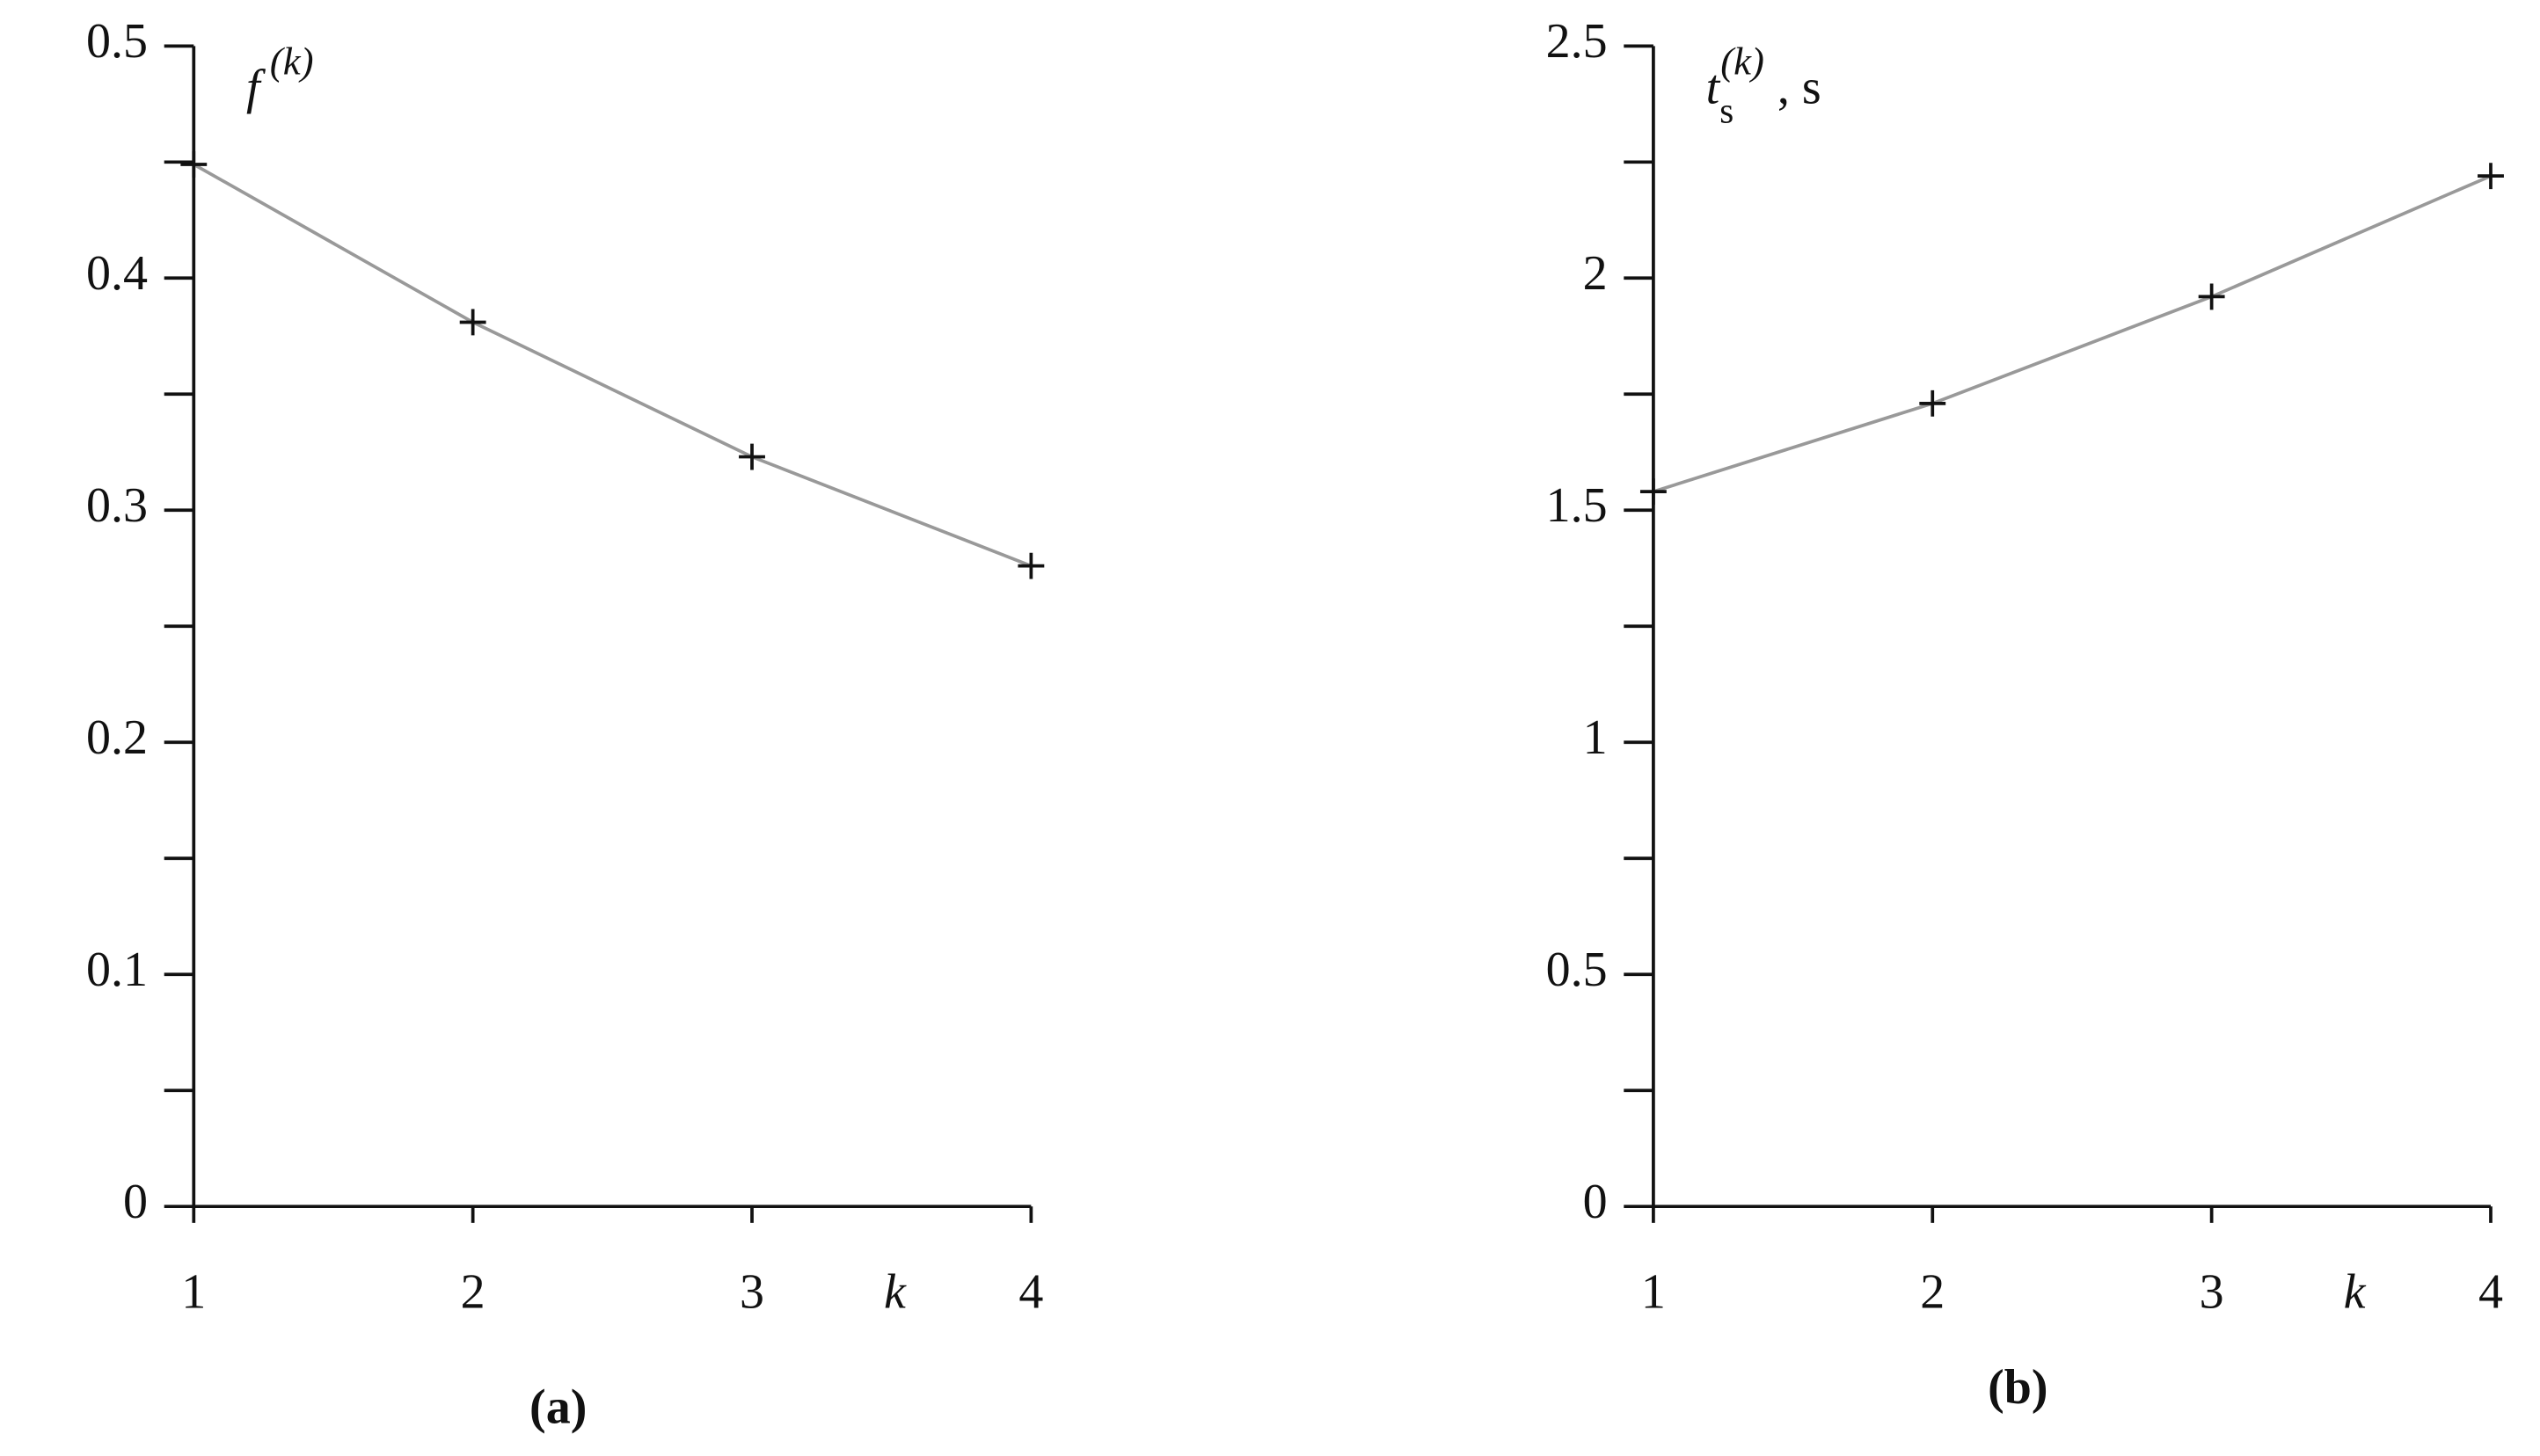 The height and width of the screenshot is (1456, 2540). Describe the element at coordinates (1764, 85) in the screenshot. I see `y-axis-label: ts (k) , s` at that location.